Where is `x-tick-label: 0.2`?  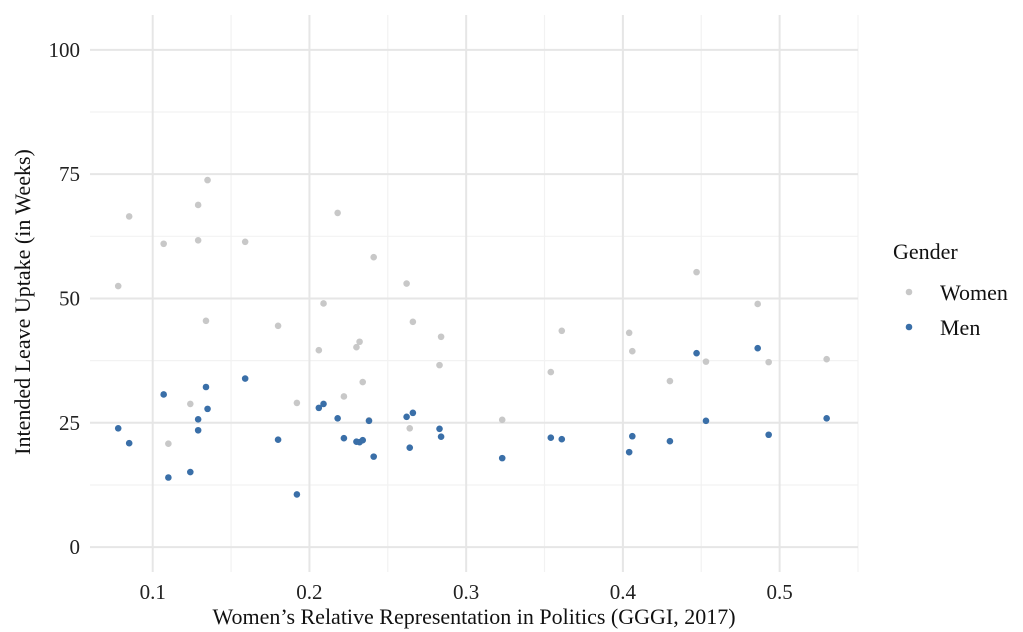
x-tick-label: 0.2 is located at coordinates (309, 592).